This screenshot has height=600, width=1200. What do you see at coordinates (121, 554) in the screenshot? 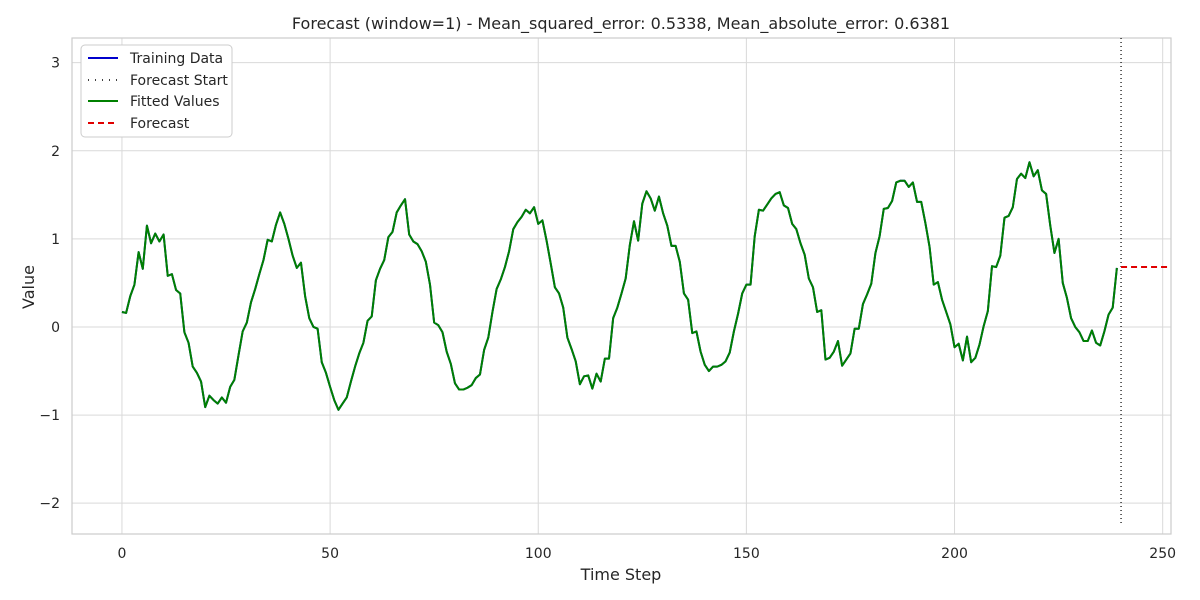
I see `x-tick-label: 0` at bounding box center [121, 554].